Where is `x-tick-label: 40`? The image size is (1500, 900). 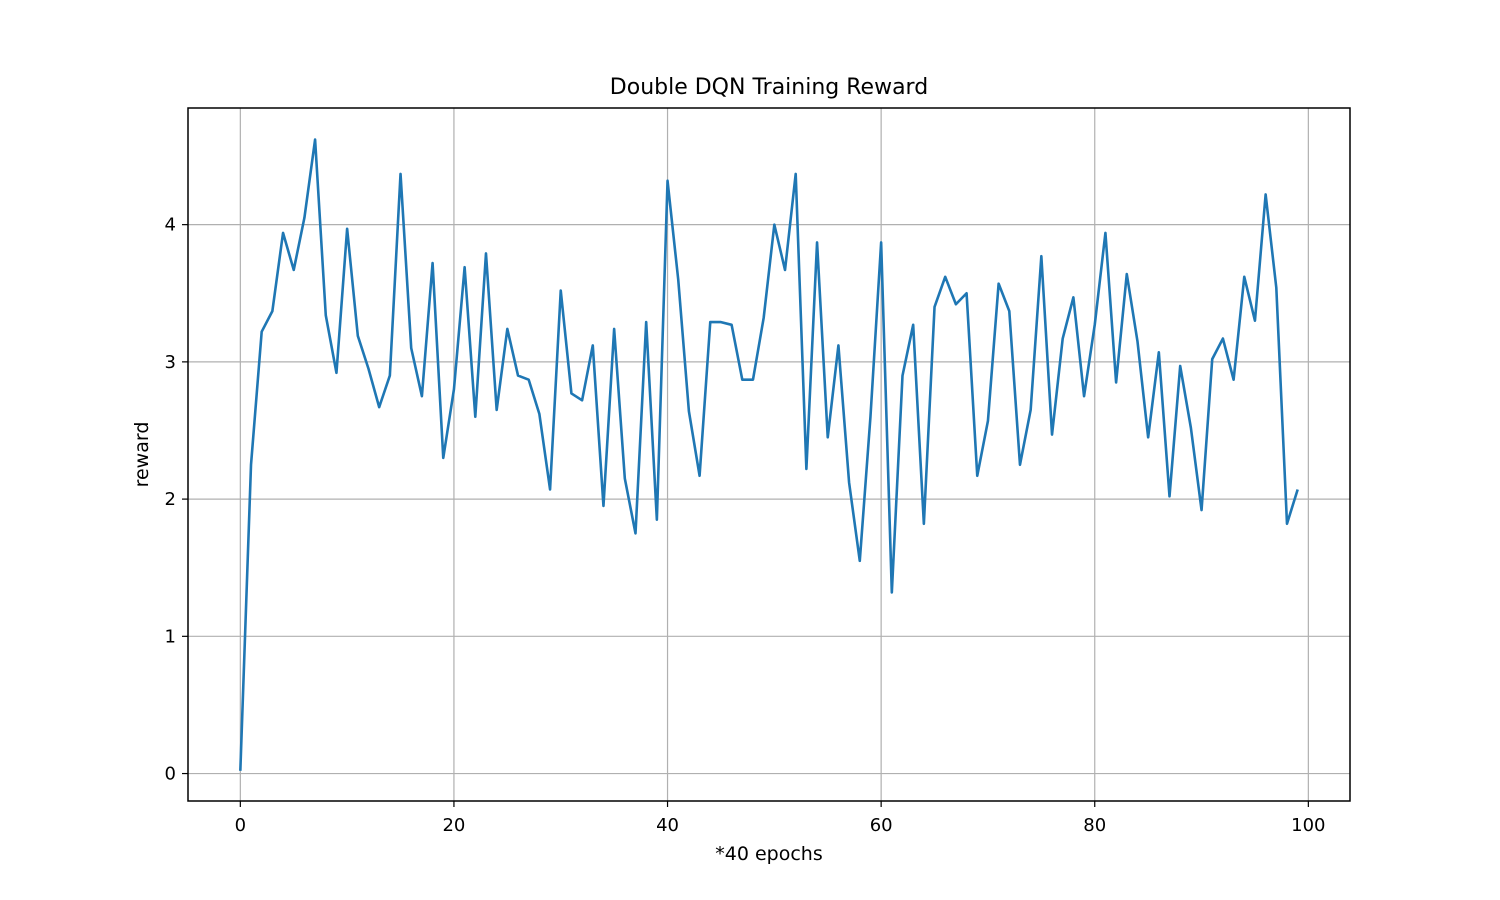
x-tick-label: 40 is located at coordinates (667, 825).